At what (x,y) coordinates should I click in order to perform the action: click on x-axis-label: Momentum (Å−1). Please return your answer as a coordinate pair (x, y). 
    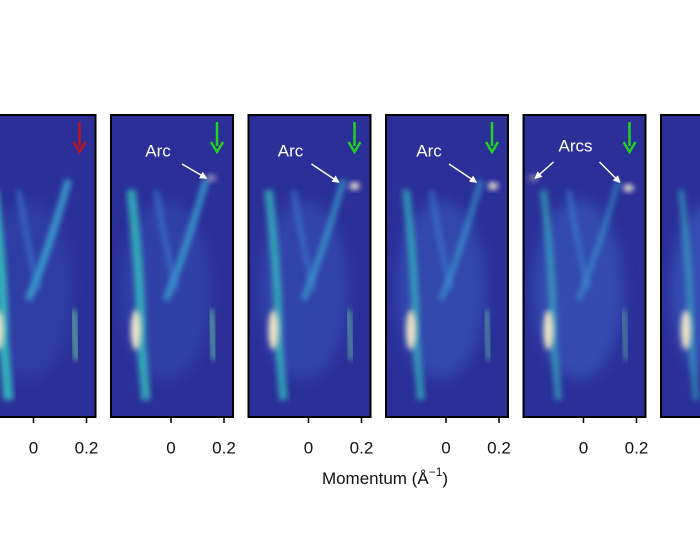
    Looking at the image, I should click on (385, 476).